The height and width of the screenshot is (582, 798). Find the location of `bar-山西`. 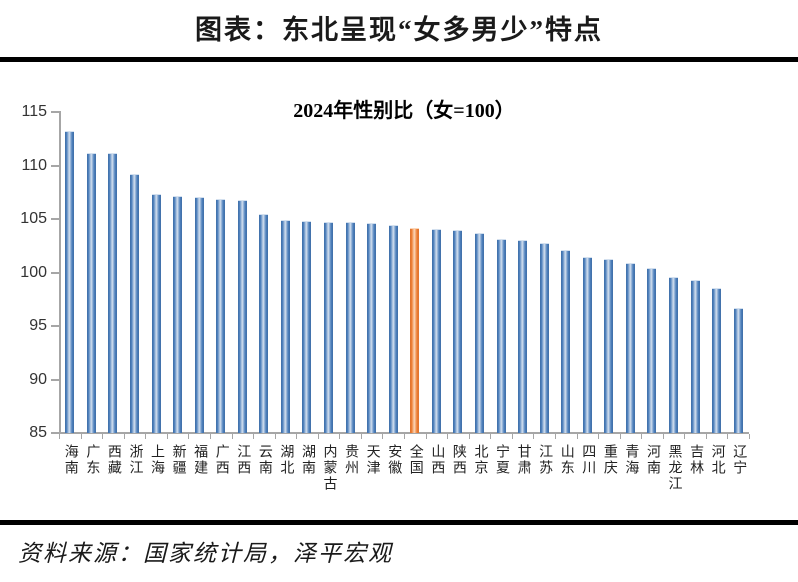

bar-山西 is located at coordinates (436, 330).